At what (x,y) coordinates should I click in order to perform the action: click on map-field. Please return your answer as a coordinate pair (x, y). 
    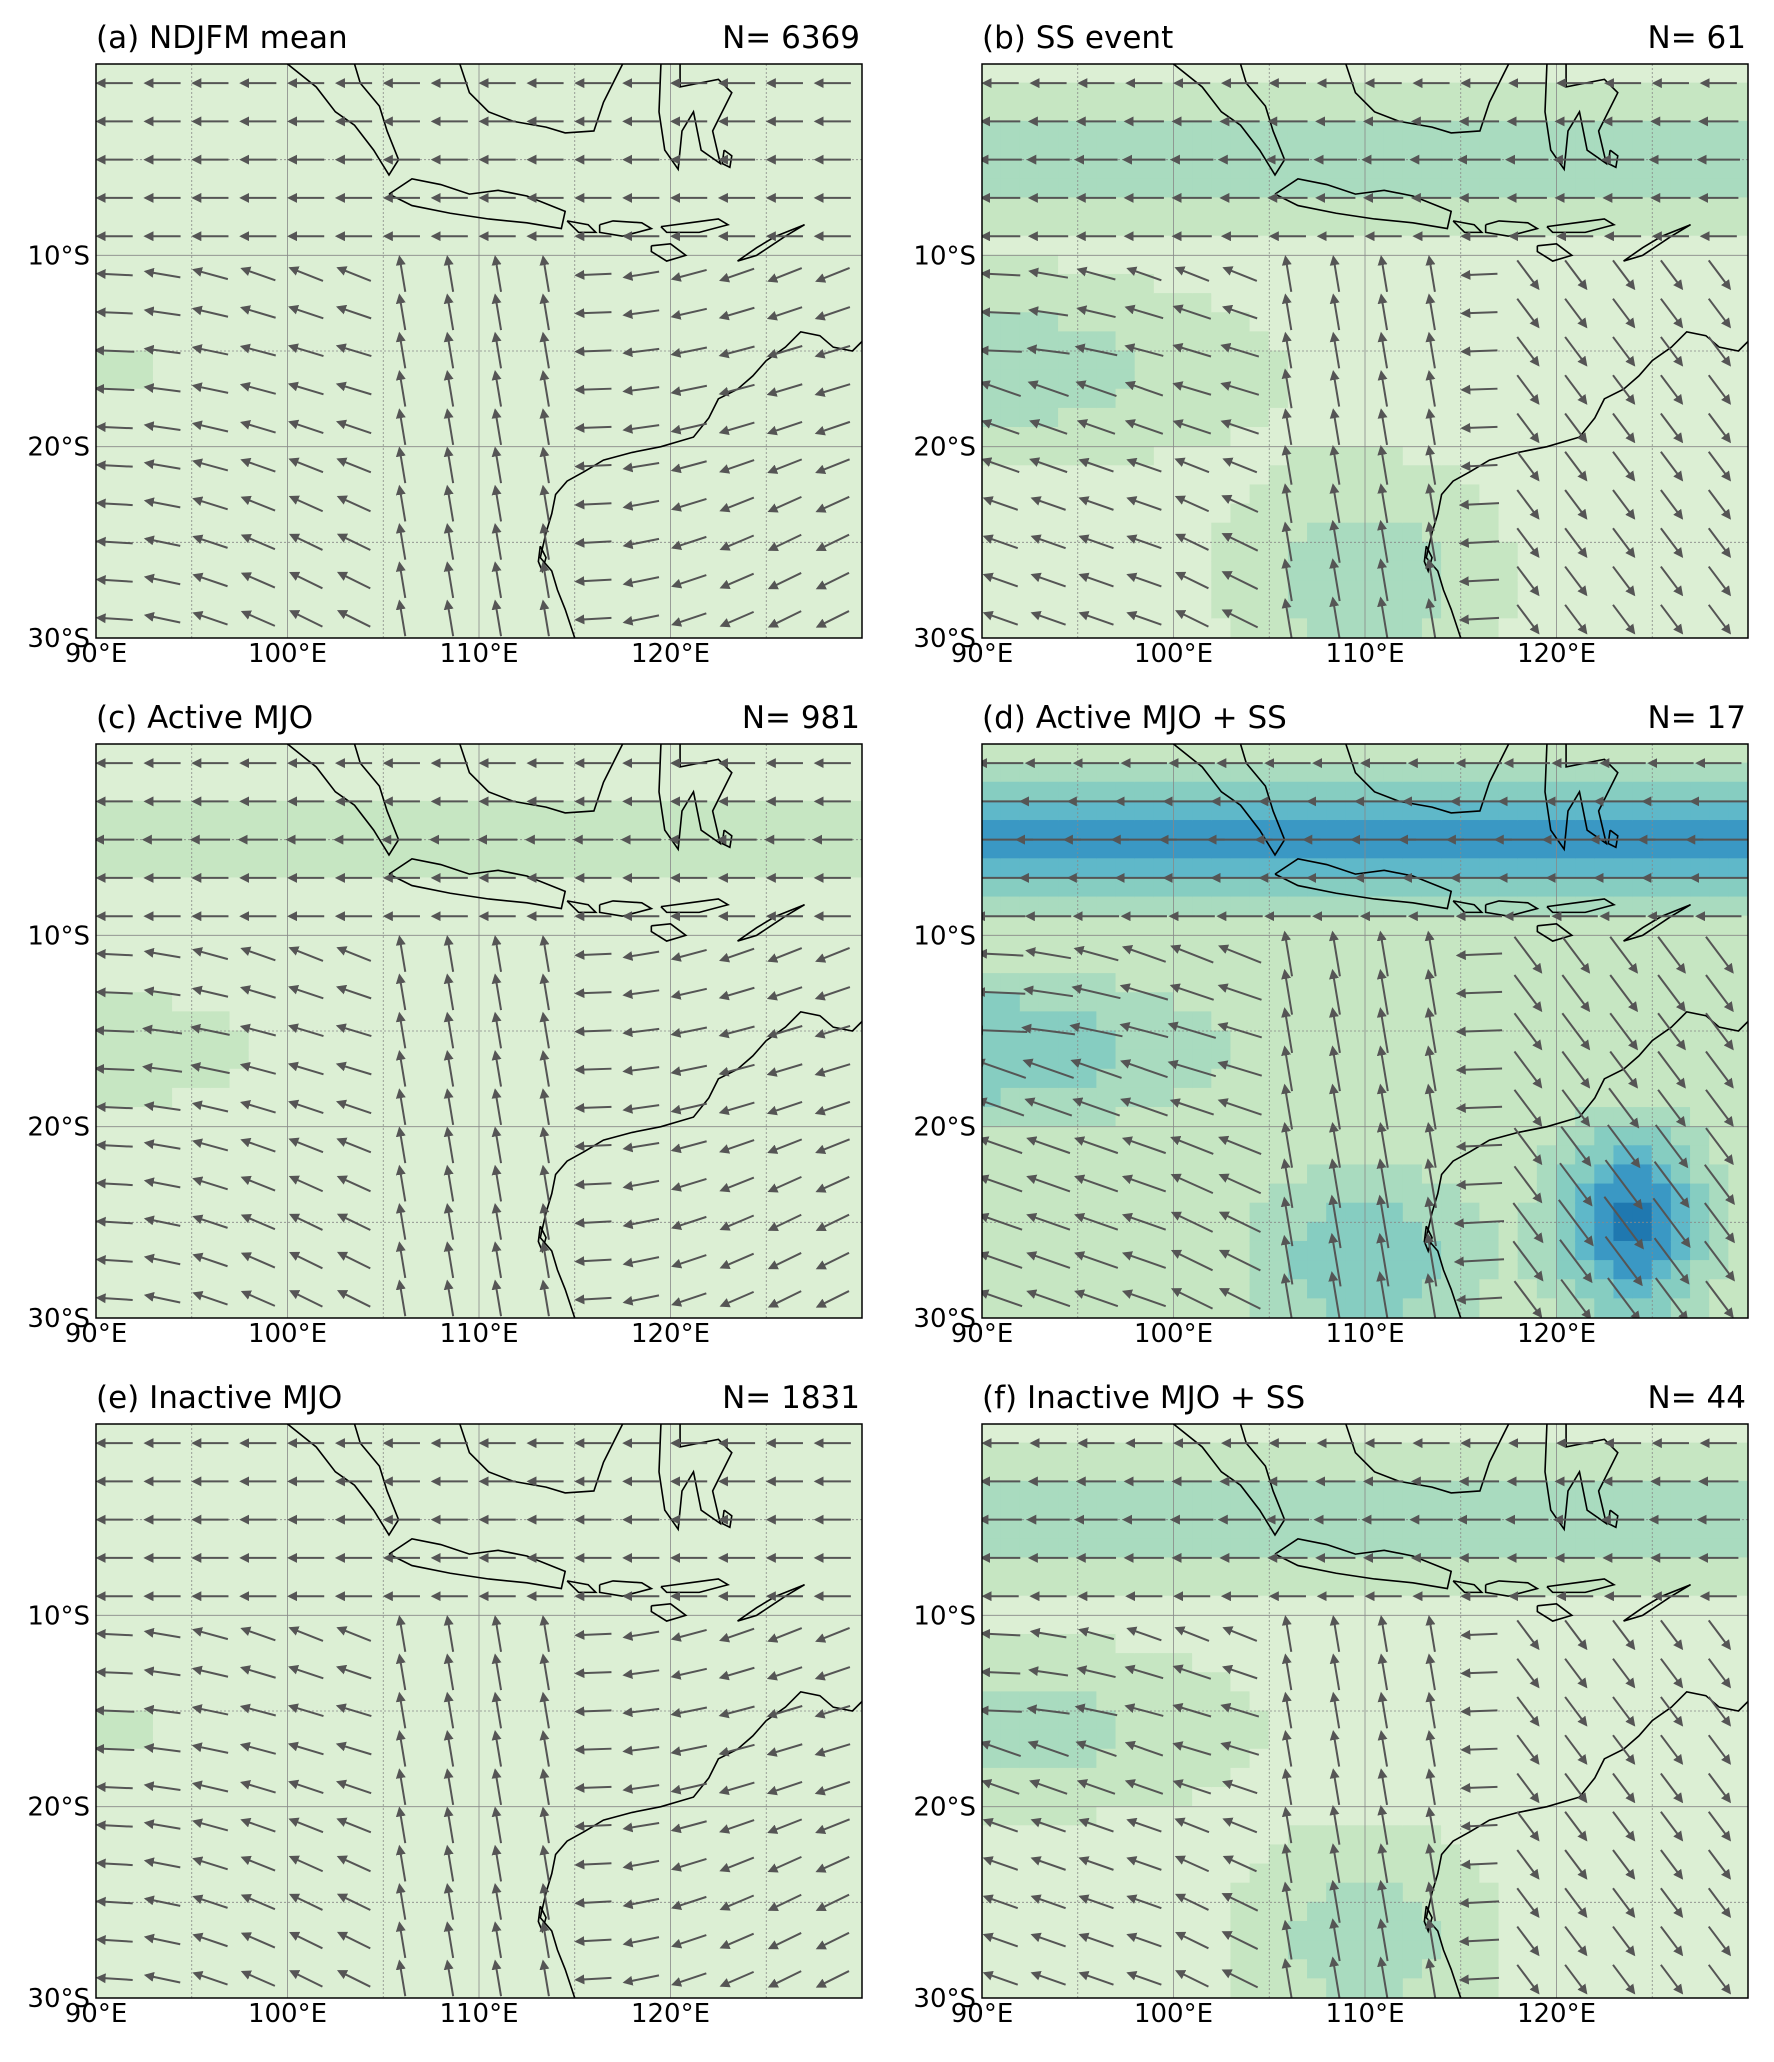
    Looking at the image, I should click on (479, 1031).